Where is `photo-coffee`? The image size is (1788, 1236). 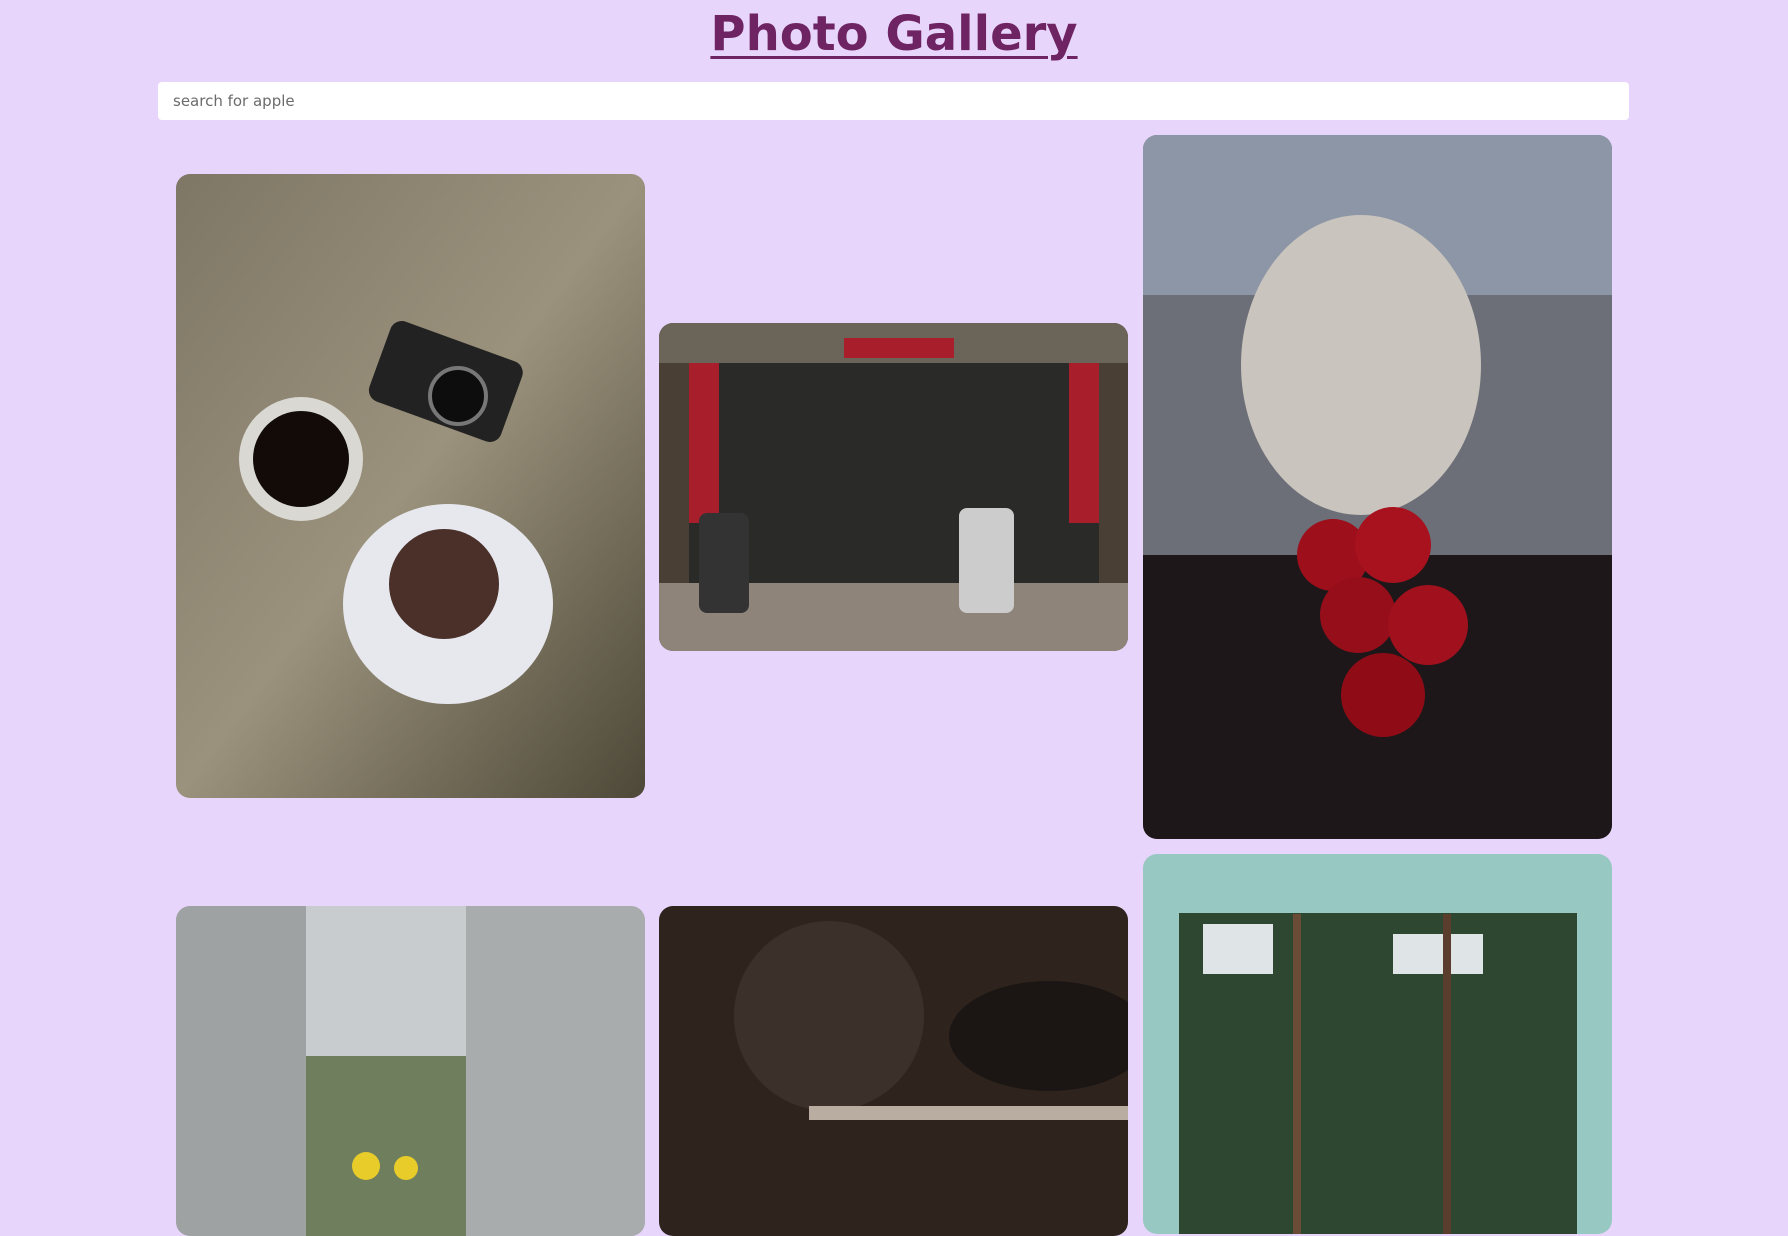
photo-coffee is located at coordinates (410, 486).